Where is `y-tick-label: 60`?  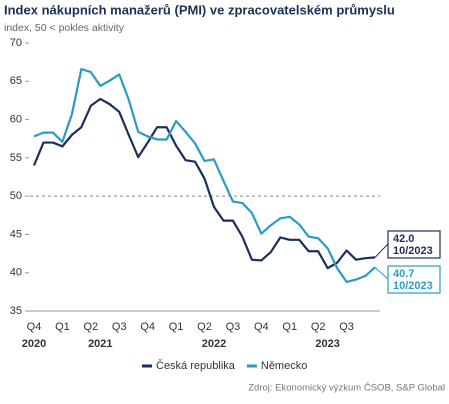
y-tick-label: 60 is located at coordinates (16, 119).